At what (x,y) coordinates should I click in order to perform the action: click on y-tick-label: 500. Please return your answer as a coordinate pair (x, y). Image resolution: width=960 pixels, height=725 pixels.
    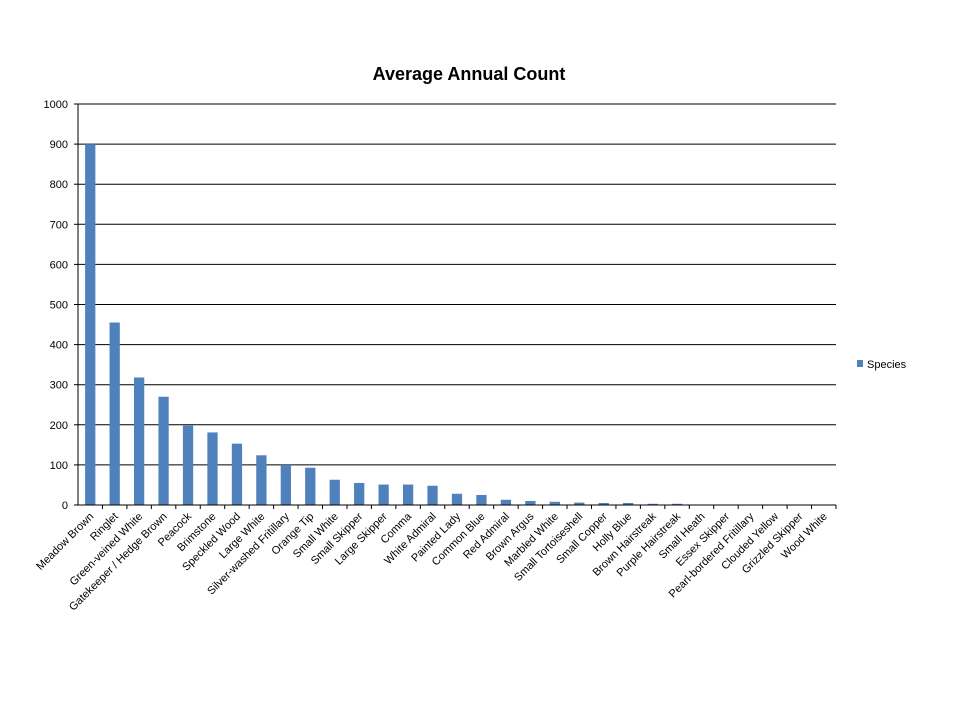
    Looking at the image, I should click on (59, 306).